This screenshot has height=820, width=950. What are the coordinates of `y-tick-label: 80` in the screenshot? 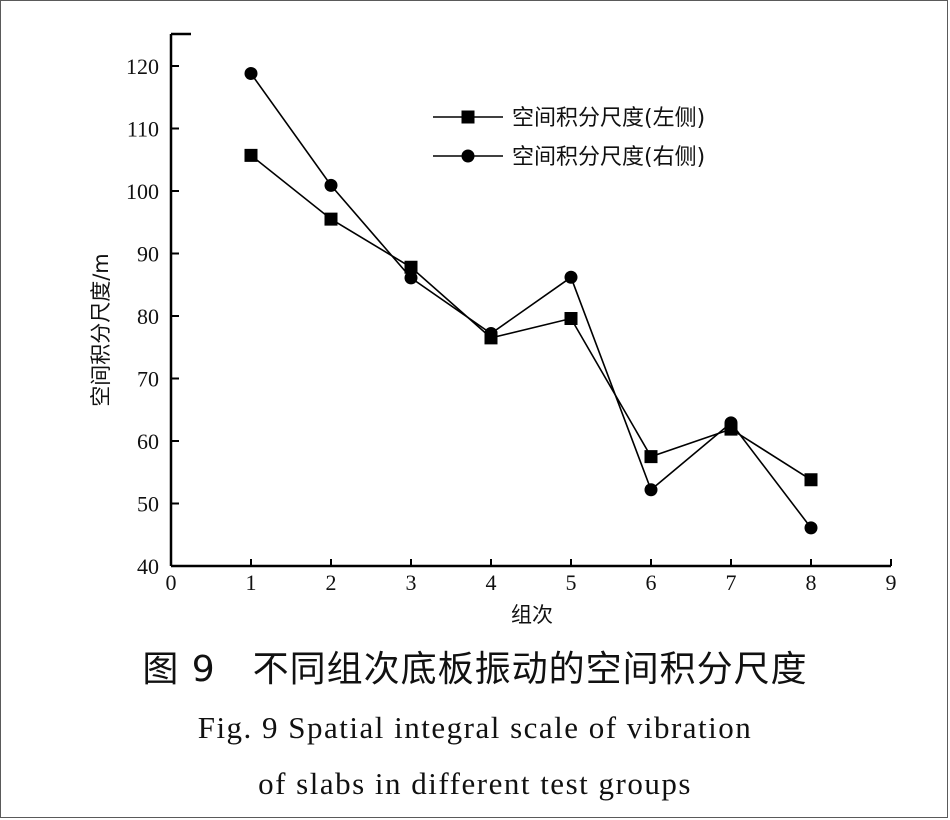 It's located at (148, 316).